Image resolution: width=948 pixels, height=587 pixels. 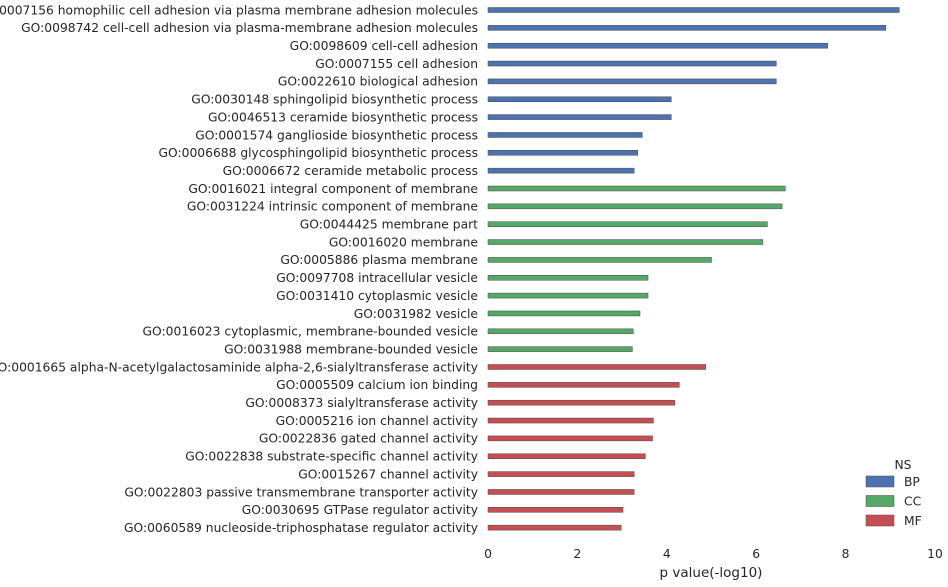 I want to click on category-label: GO:0046513 ceramide biosynthetic process, so click(x=343, y=117).